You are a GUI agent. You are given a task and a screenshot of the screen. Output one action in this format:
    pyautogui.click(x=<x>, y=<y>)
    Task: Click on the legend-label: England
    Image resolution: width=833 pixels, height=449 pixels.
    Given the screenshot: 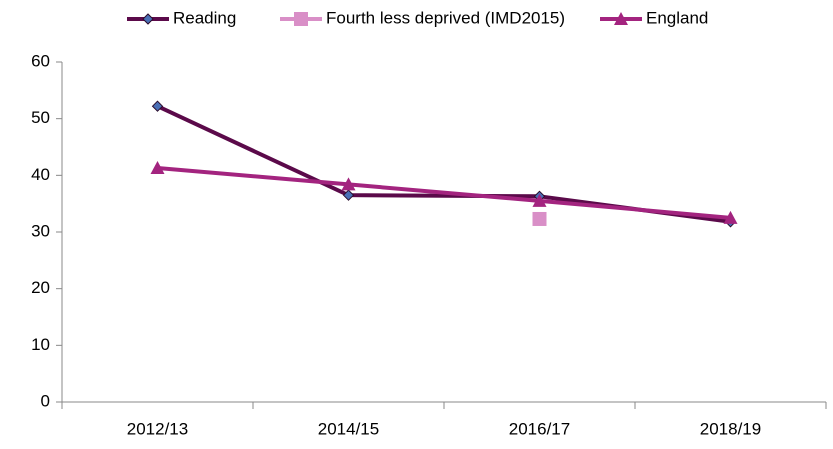 What is the action you would take?
    pyautogui.click(x=677, y=17)
    